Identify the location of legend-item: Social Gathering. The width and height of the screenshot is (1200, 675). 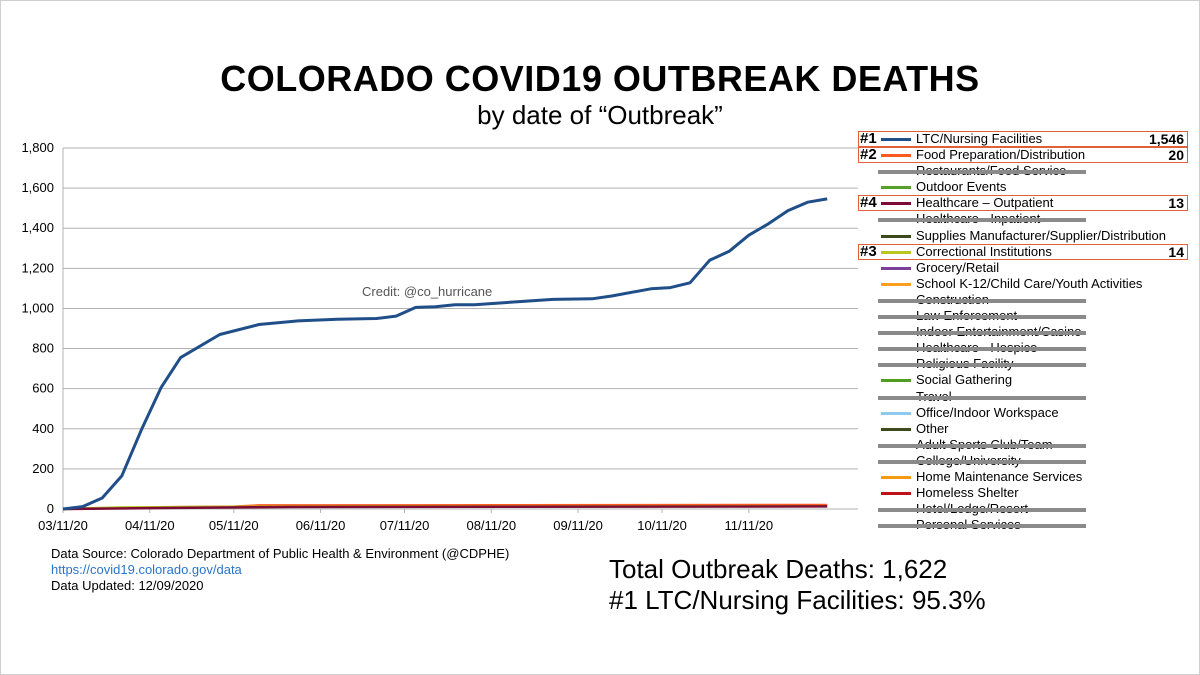
(1023, 380).